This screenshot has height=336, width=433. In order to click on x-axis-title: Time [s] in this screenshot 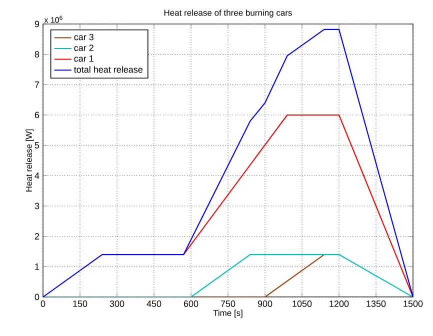, I will do `click(227, 314)`.